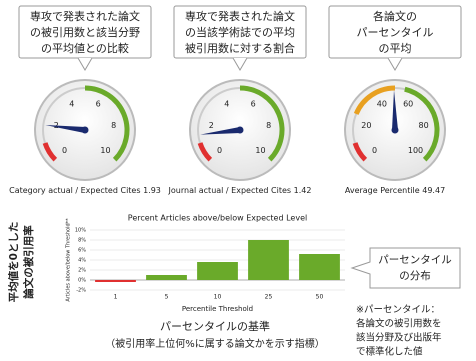  What do you see at coordinates (69, 260) in the screenshot?
I see `y-axis-label: Articles above/below Threshold**` at bounding box center [69, 260].